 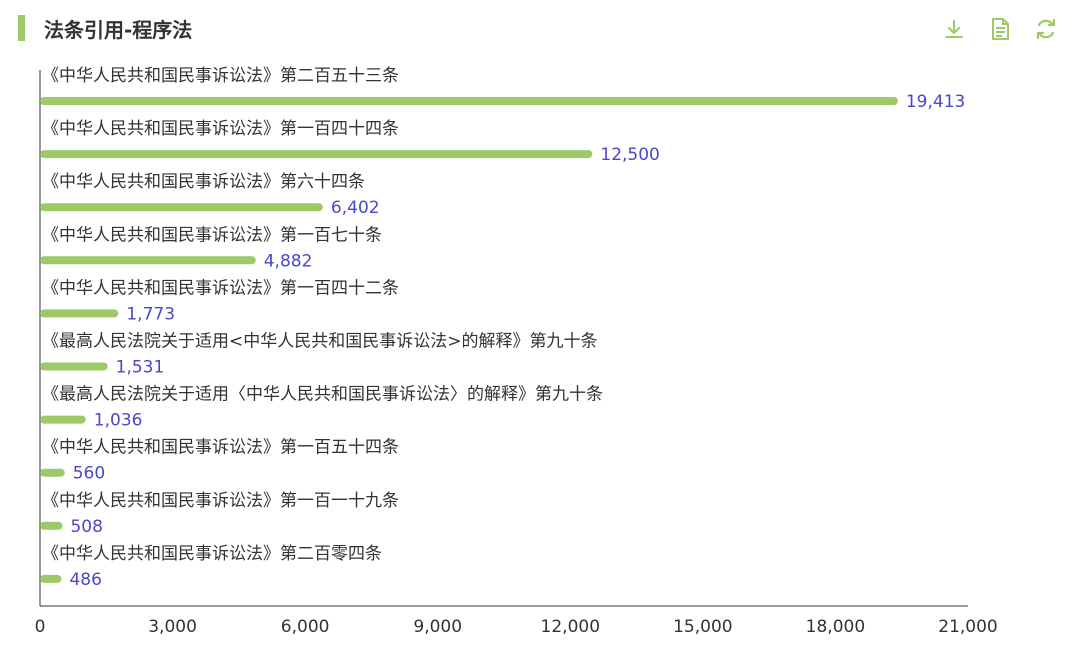 What do you see at coordinates (320, 342) in the screenshot?
I see `category-label: 《最高人民法院关于适用<中华人民共和国民事诉讼法>的解释》第九十条` at bounding box center [320, 342].